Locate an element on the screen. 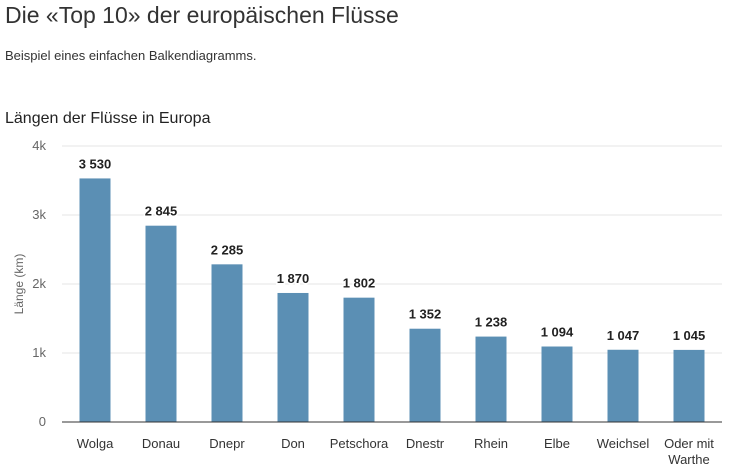  data-label: 1 094 is located at coordinates (557, 332).